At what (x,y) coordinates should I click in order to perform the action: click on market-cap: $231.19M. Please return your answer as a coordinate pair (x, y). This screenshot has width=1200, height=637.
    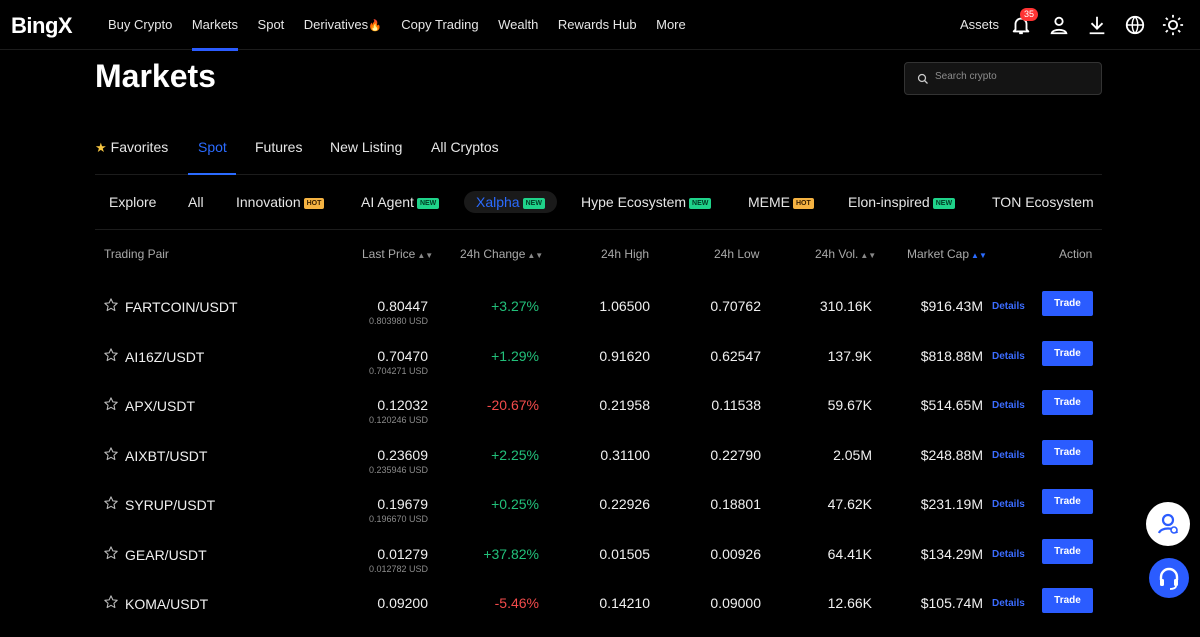
    Looking at the image, I should click on (951, 504).